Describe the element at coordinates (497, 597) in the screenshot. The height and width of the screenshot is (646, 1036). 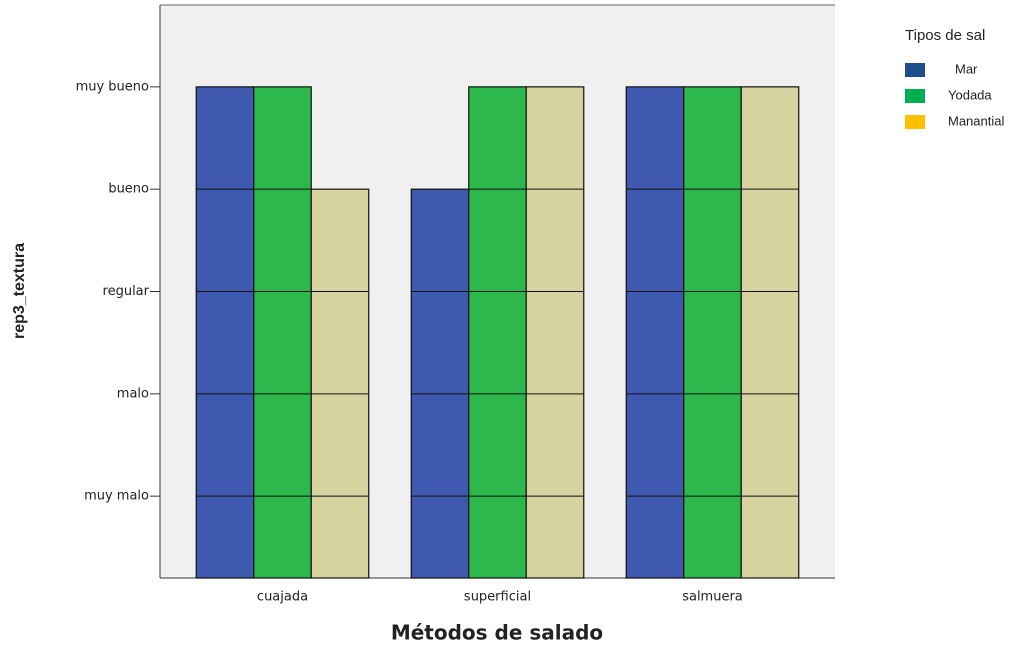
I see `x-tick-label: superficial` at that location.